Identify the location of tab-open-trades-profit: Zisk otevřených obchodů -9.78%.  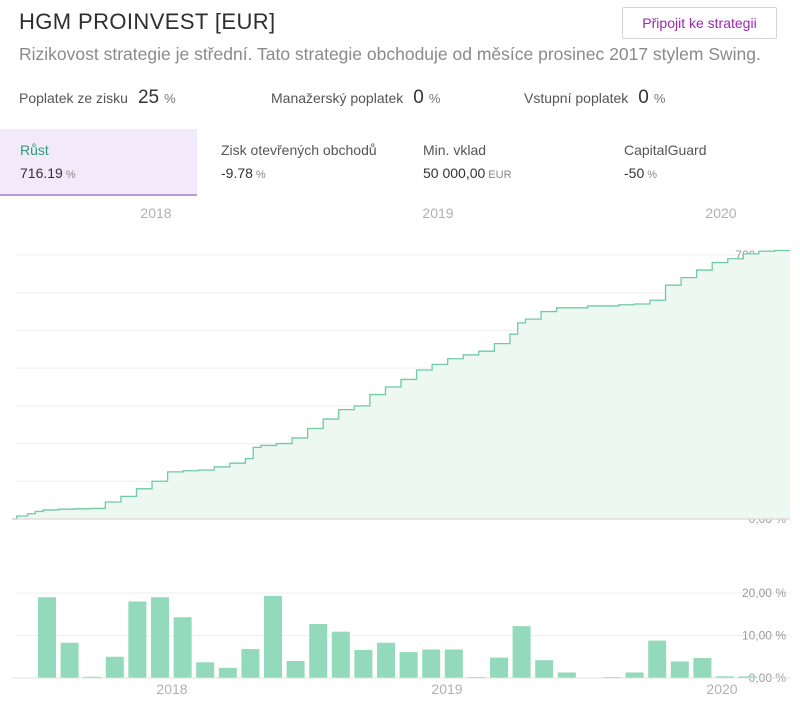
(301, 162).